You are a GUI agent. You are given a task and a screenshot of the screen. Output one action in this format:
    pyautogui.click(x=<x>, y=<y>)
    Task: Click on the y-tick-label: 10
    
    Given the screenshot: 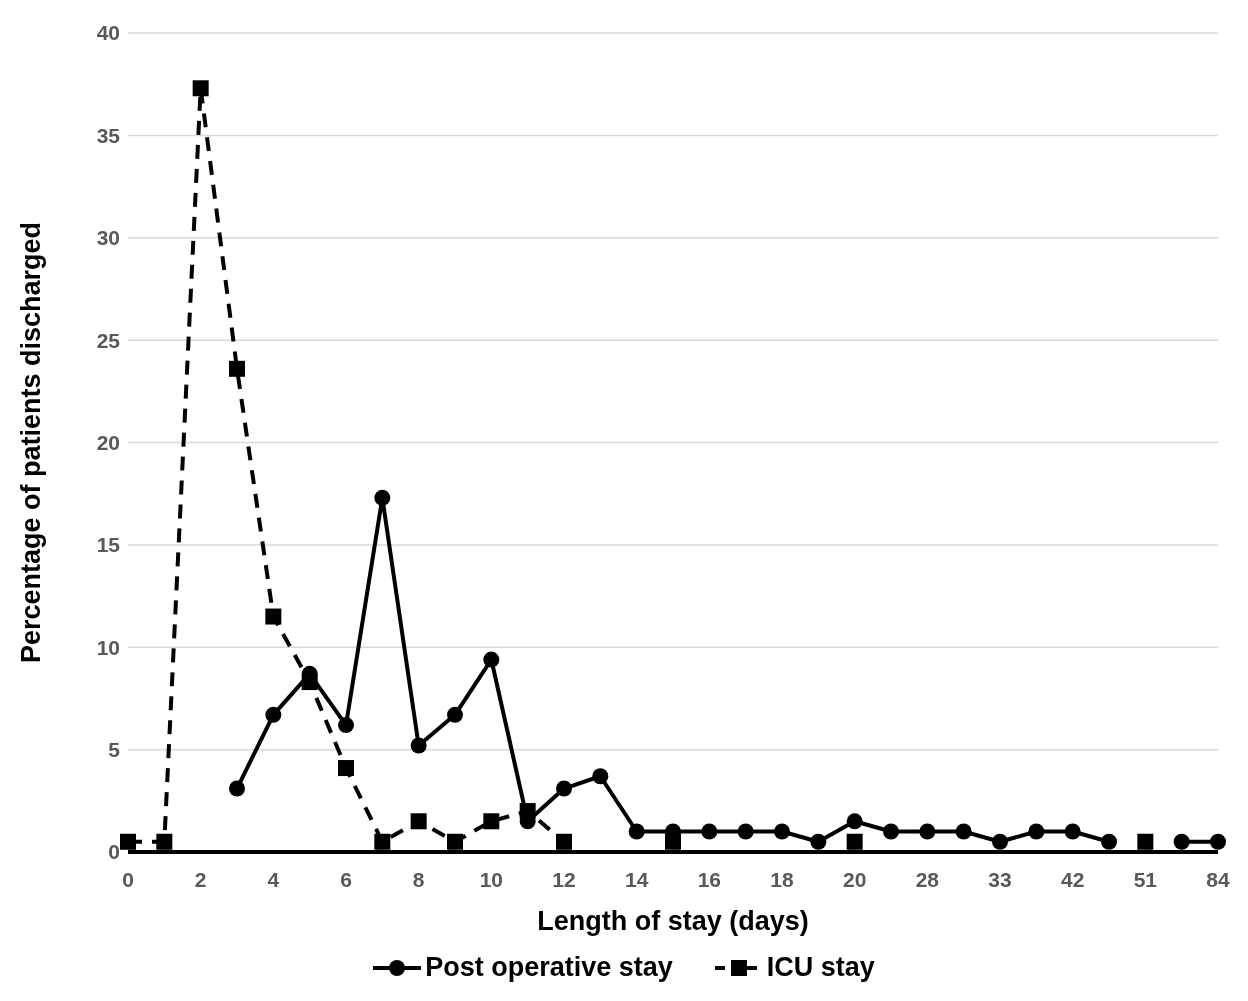 What is the action you would take?
    pyautogui.click(x=108, y=647)
    